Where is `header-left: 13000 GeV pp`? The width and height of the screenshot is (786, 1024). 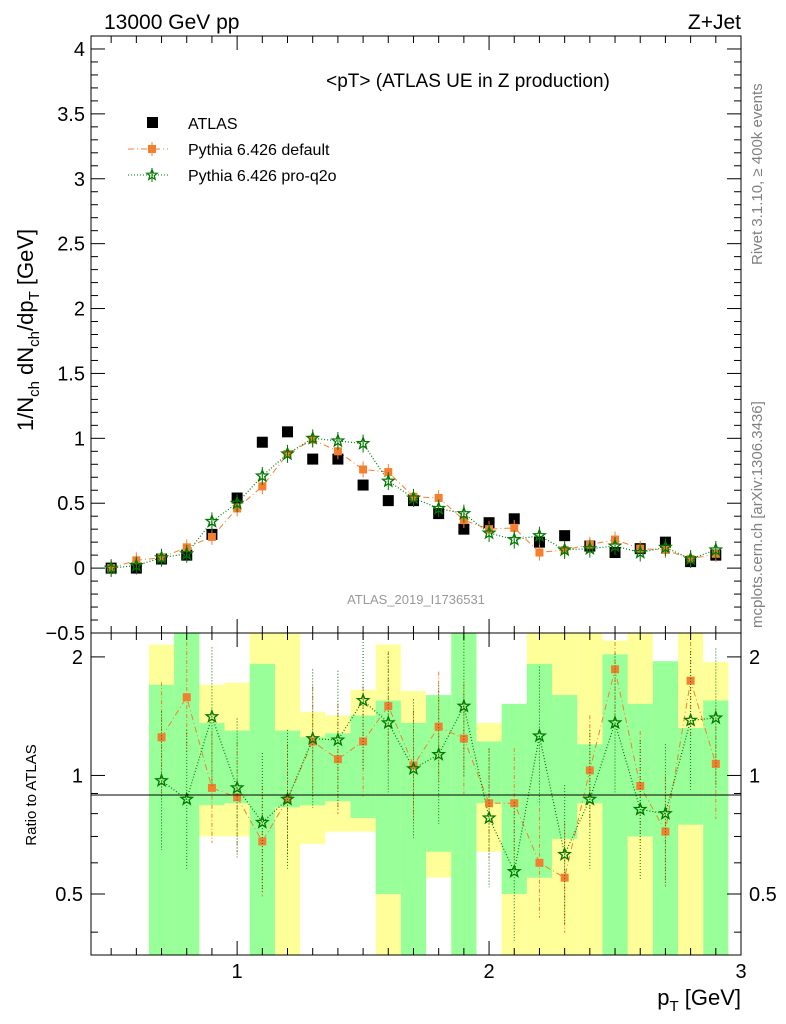
header-left: 13000 GeV pp is located at coordinates (171, 22).